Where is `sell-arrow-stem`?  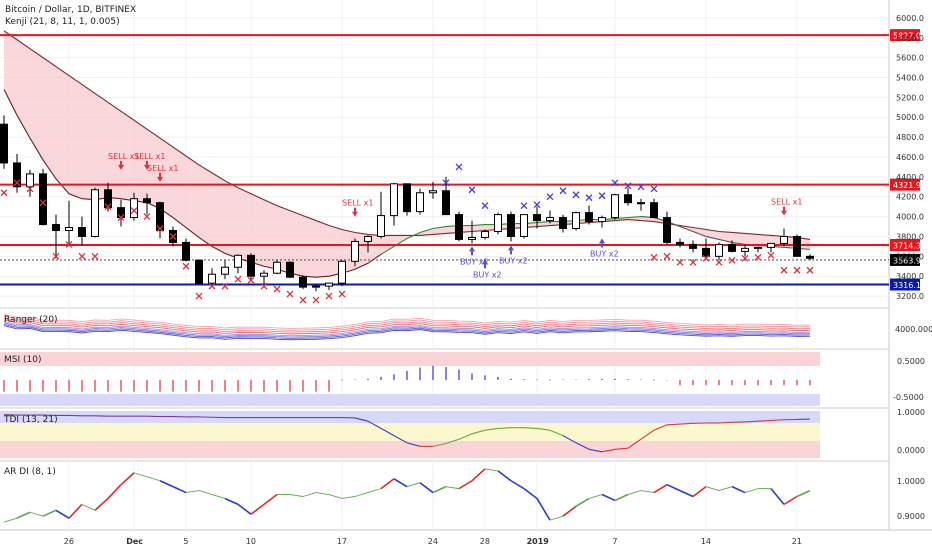 sell-arrow-stem is located at coordinates (355, 209).